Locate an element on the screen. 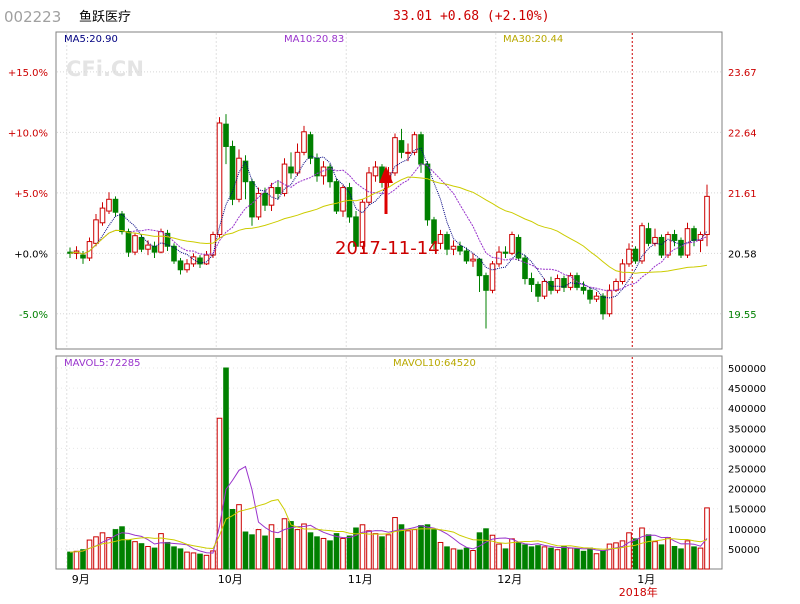  right-tick-label: 21.61 is located at coordinates (742, 194).